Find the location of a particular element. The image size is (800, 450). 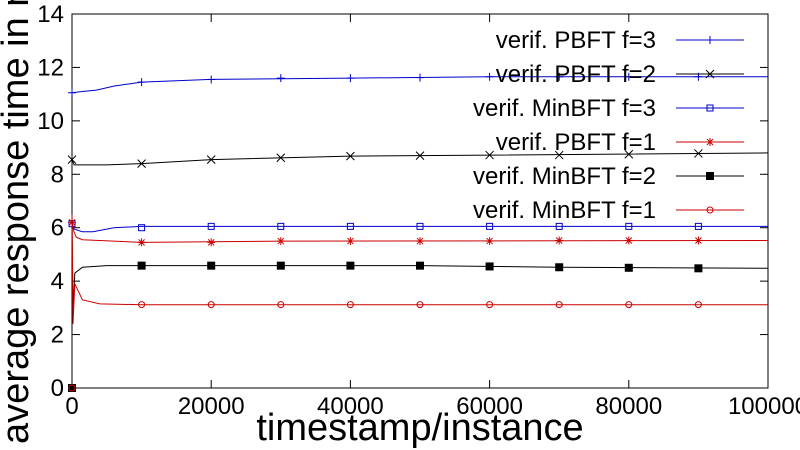

y-axis-title: average response time in ms is located at coordinates (18, 222).